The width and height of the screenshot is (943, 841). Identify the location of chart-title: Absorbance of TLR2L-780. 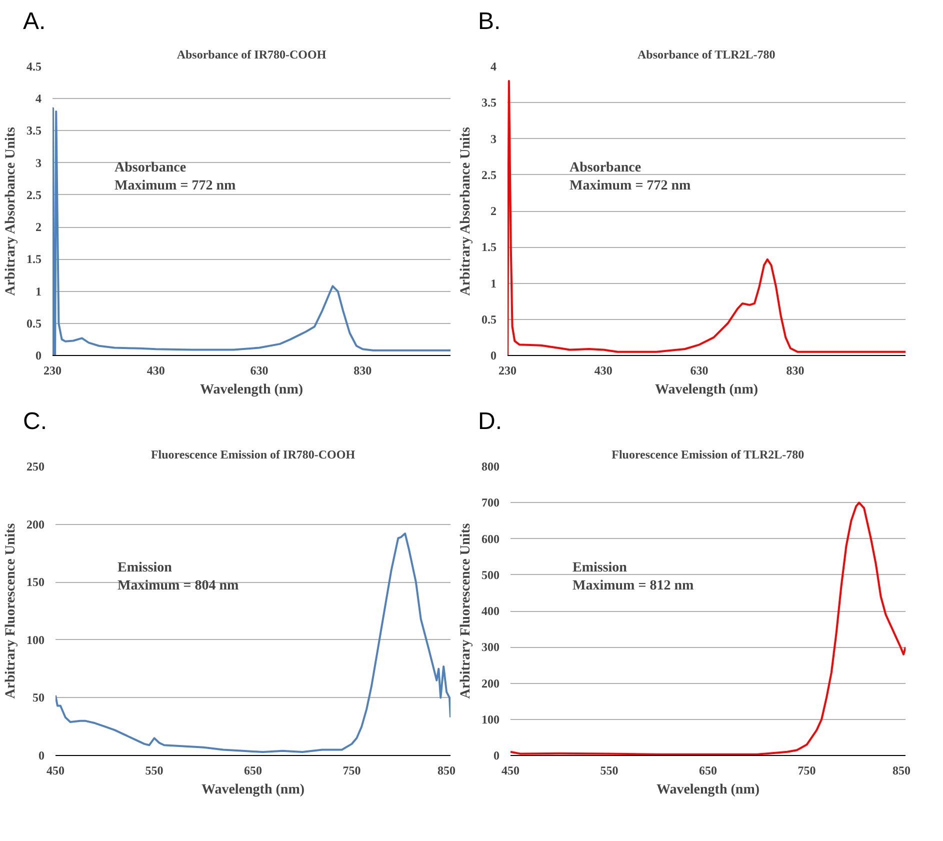
(706, 55).